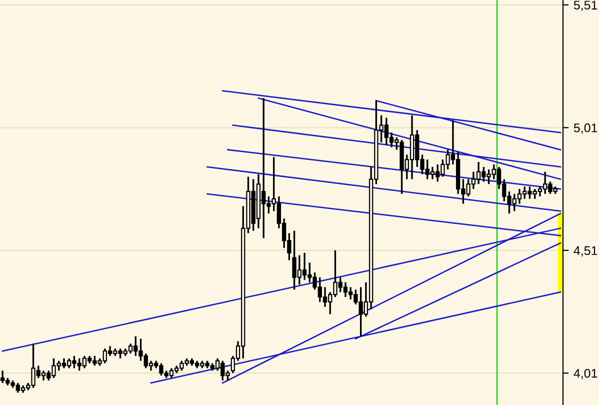 The image size is (599, 405). What do you see at coordinates (586, 6) in the screenshot?
I see `y-tick-label: 5,51` at bounding box center [586, 6].